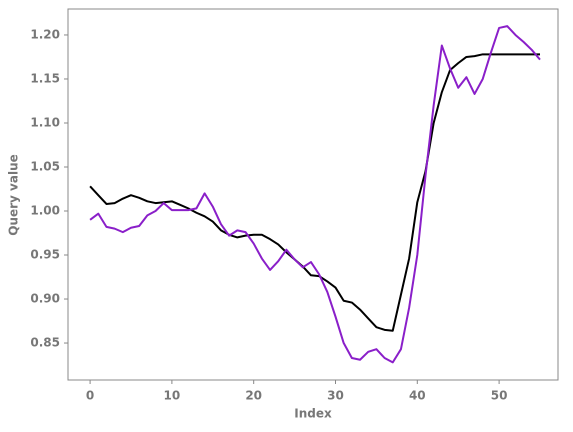  Describe the element at coordinates (172, 396) in the screenshot. I see `x-tick-label: 10` at that location.